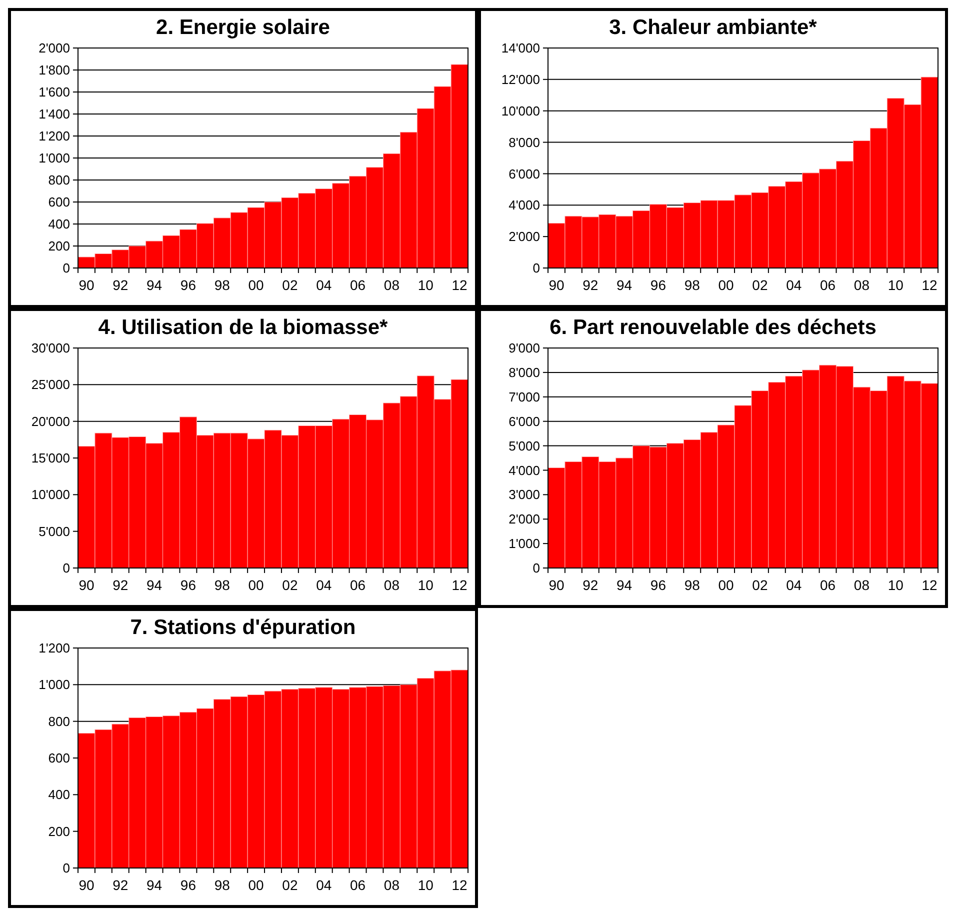  What do you see at coordinates (54, 114) in the screenshot?
I see `y-tick-label: 1'400` at bounding box center [54, 114].